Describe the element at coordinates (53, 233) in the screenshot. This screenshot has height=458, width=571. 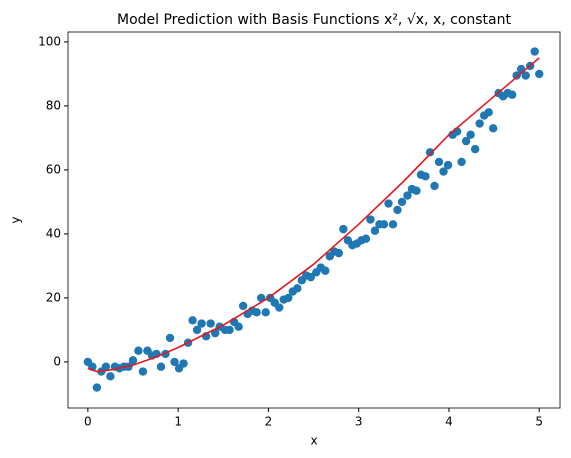
I see `y-tick-label: 40` at that location.